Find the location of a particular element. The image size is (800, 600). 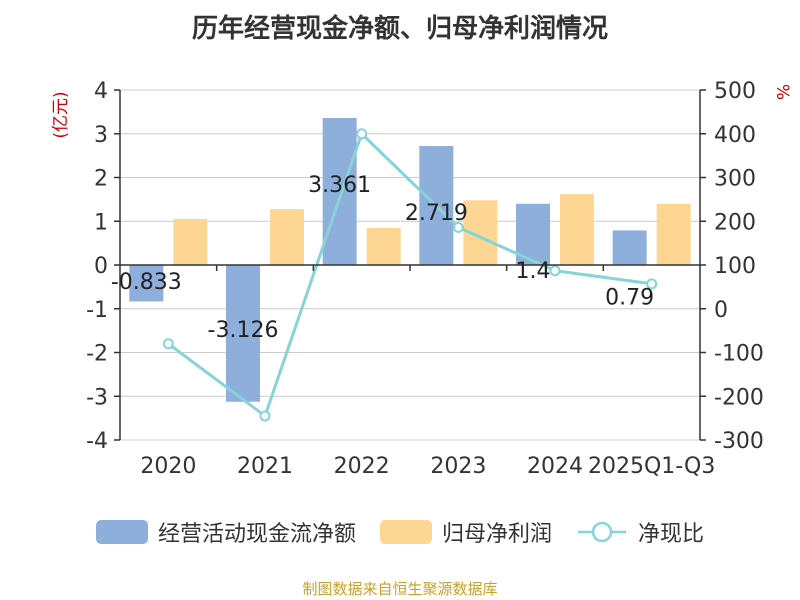

category-label: 2025Q1-Q3 is located at coordinates (651, 466).